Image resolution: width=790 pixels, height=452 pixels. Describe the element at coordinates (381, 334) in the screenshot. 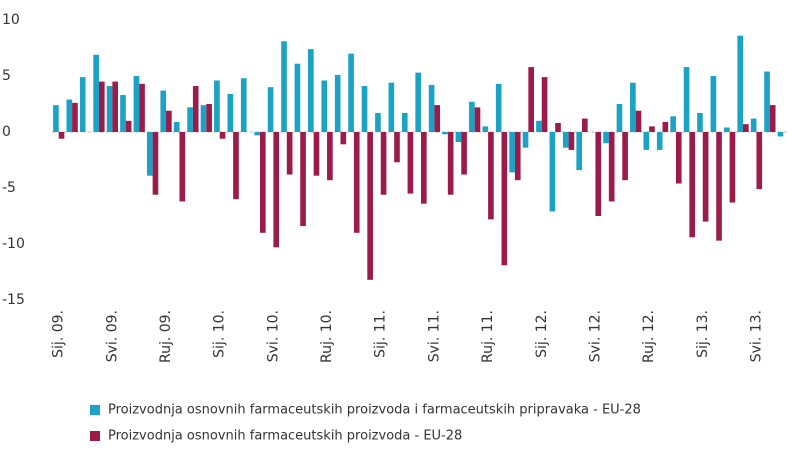

I see `x-tick-label: Sij. 11.` at that location.